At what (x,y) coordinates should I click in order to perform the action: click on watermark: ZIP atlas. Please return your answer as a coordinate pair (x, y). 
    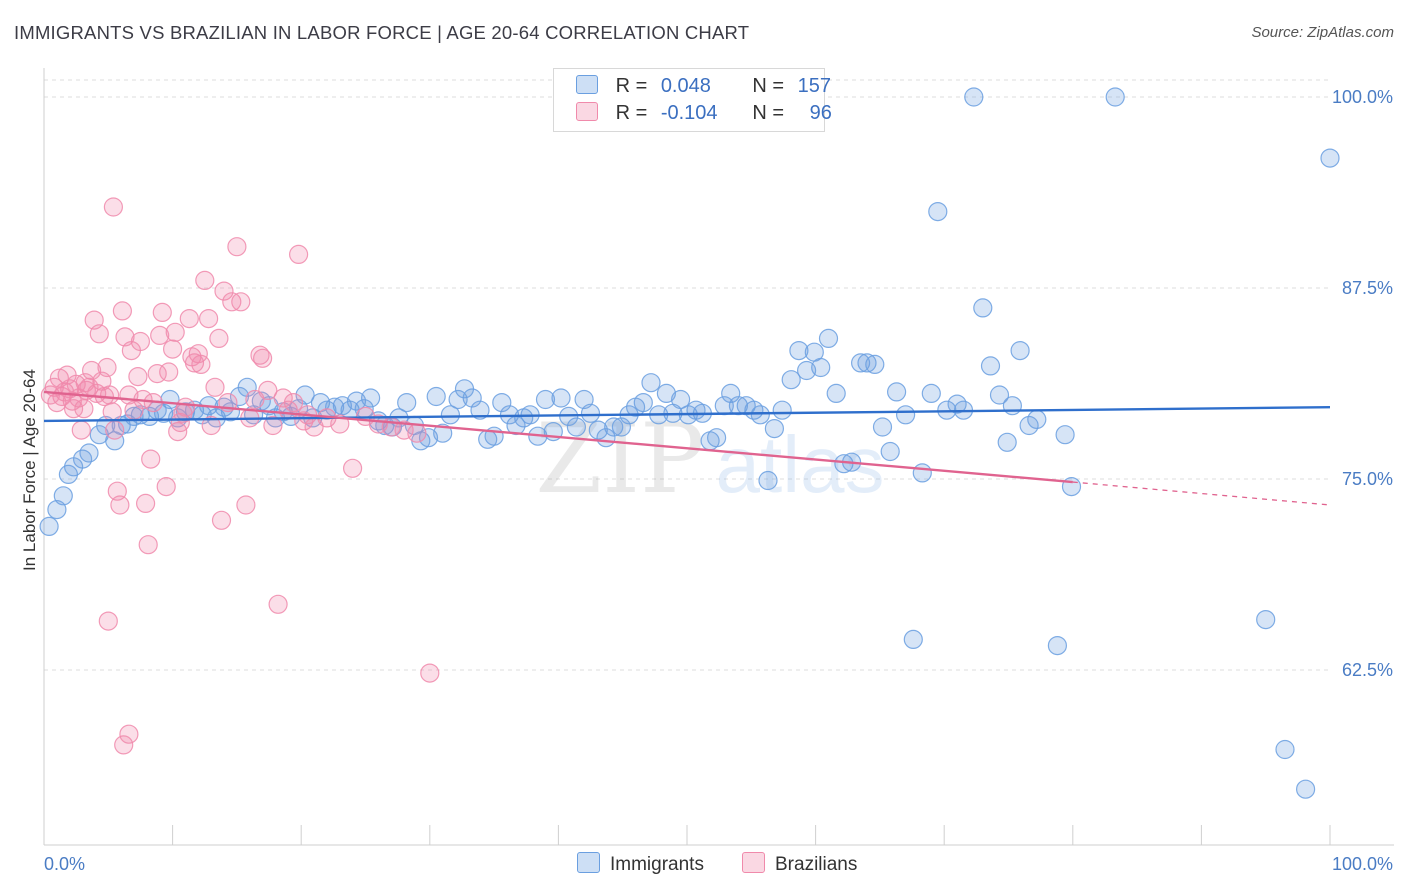
    Looking at the image, I should click on (709, 459).